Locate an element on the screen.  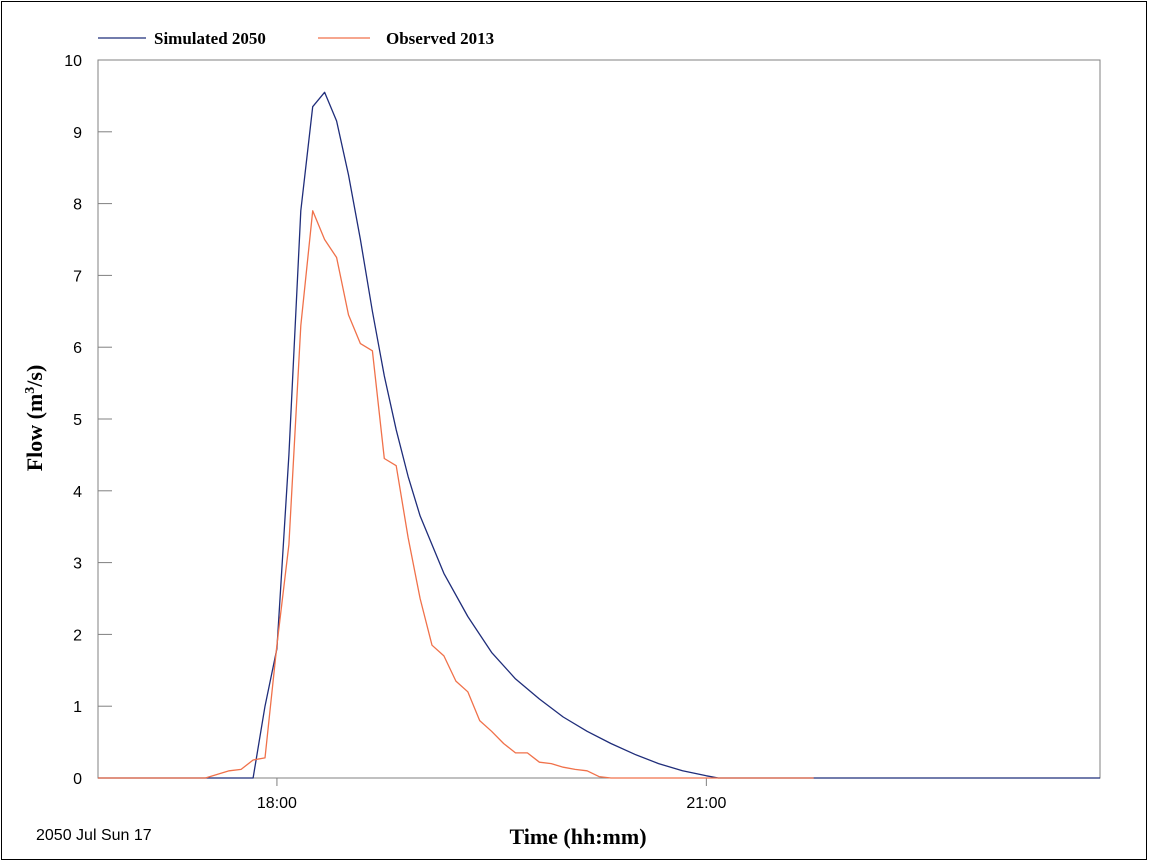
legend-label-observed: Observed 2013 is located at coordinates (440, 38).